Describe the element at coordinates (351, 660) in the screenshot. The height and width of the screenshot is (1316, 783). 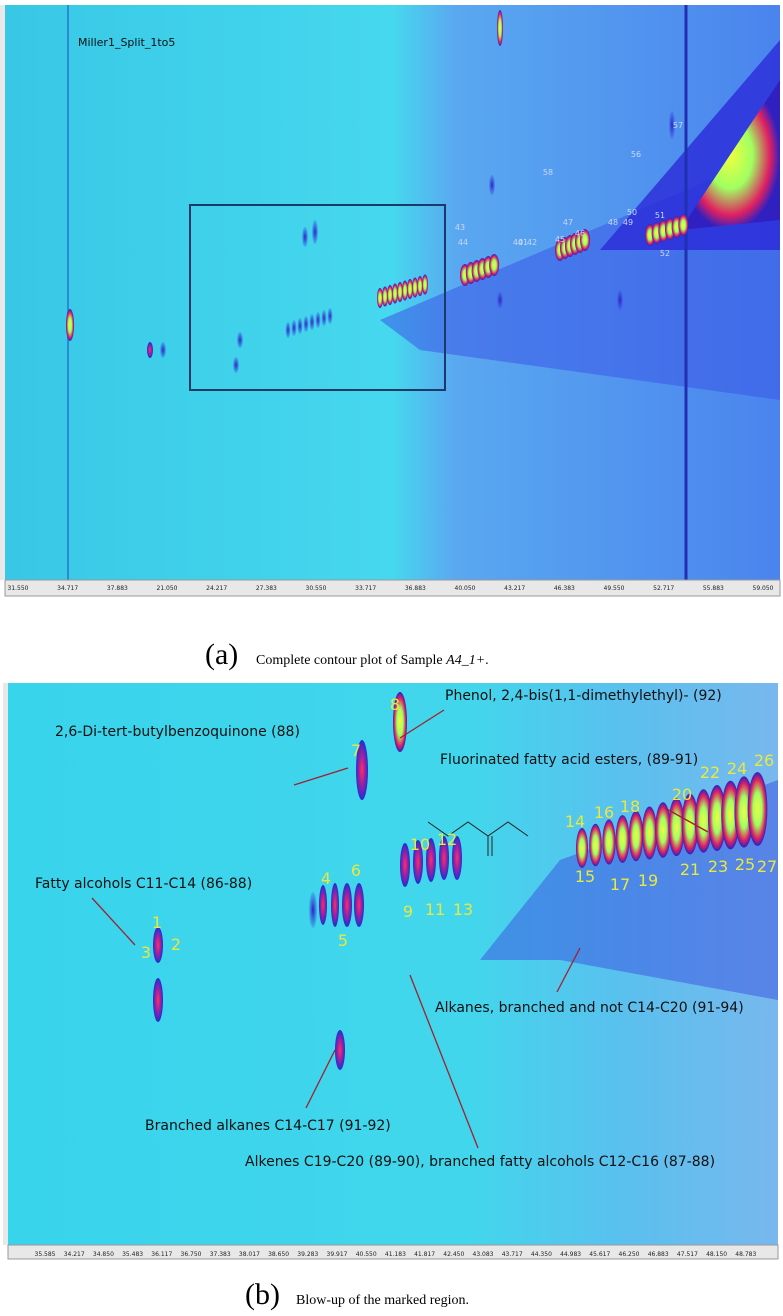
I see `caption-text: Complete contour plot of Sample` at that location.